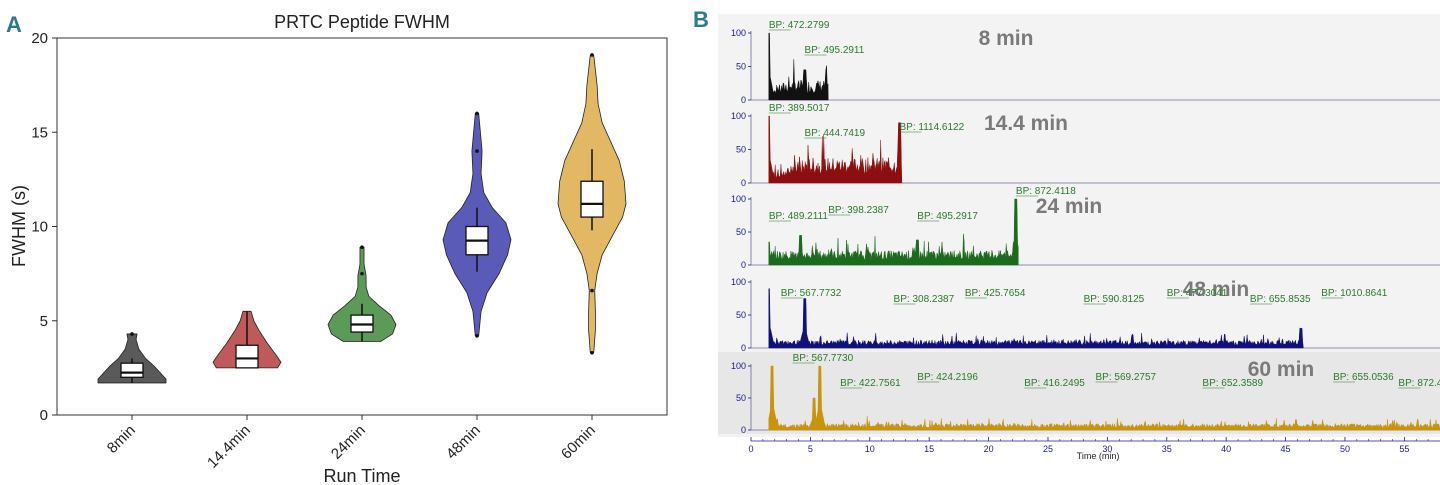 This screenshot has height=485, width=1440. What do you see at coordinates (463, 442) in the screenshot?
I see `x-tick-label: 48min` at bounding box center [463, 442].